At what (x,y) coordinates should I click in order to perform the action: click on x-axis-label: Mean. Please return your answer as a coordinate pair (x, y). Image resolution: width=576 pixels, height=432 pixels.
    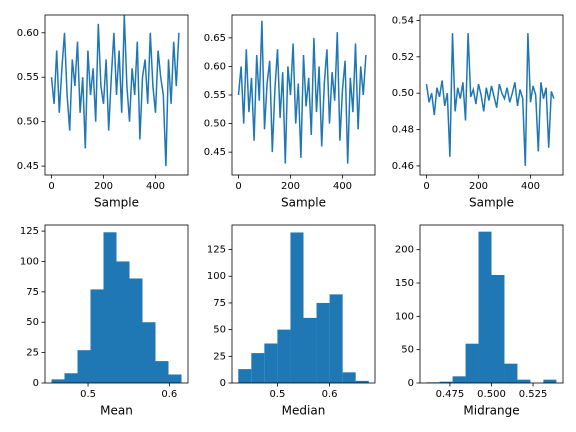
    Looking at the image, I should click on (116, 411).